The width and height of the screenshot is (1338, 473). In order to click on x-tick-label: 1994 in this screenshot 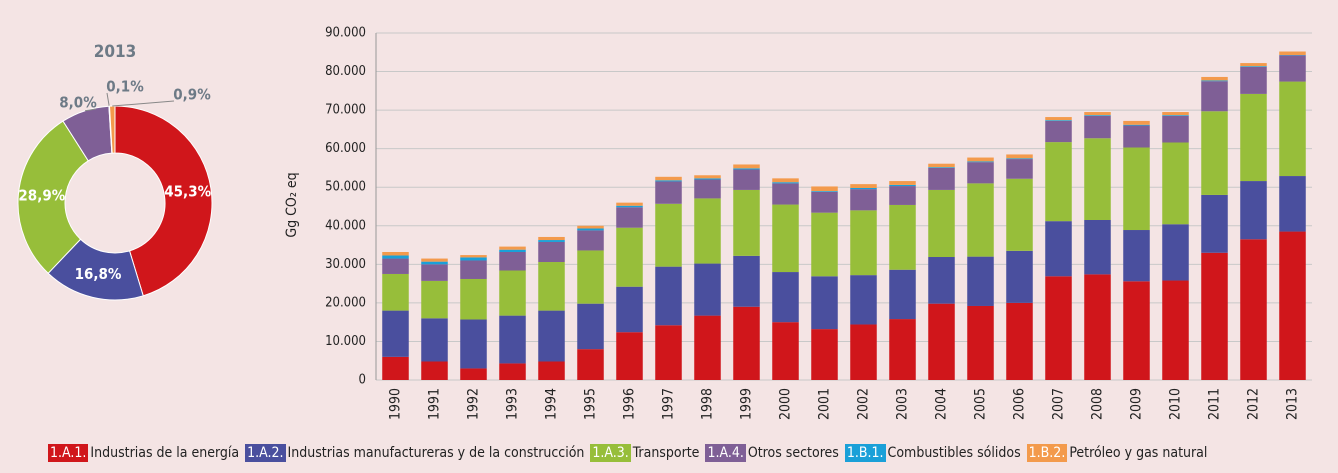, I will do `click(552, 404)`.